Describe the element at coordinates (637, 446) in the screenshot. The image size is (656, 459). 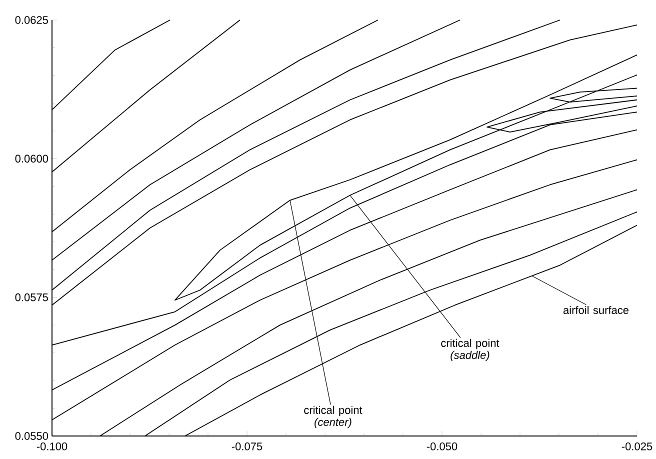
I see `x-tick-label: -0.025` at that location.